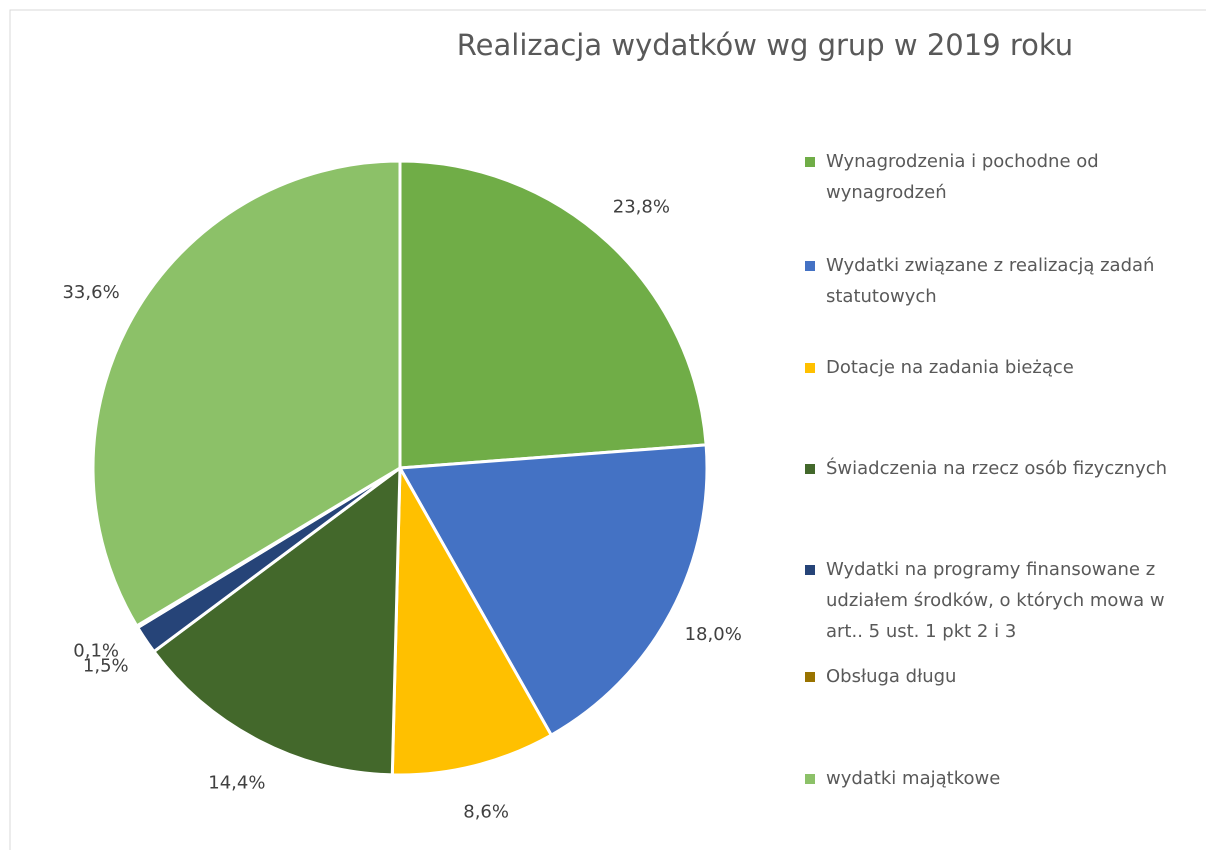 This screenshot has width=1206, height=850. Describe the element at coordinates (1002, 676) in the screenshot. I see `legend-item: Obsługa długu` at that location.